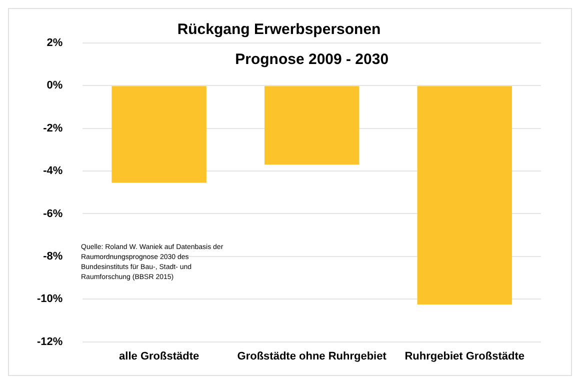  Describe the element at coordinates (312, 356) in the screenshot. I see `x-tick-label: Großstädte ohne Ruhrgebiet` at that location.